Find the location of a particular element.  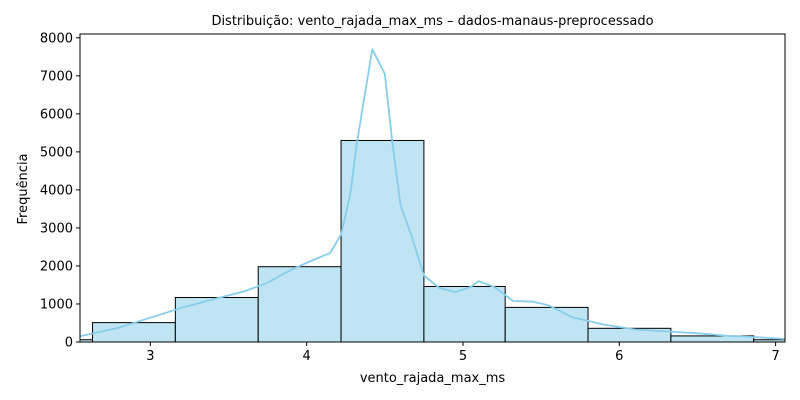

x-tick-label-3: 6 is located at coordinates (619, 356).